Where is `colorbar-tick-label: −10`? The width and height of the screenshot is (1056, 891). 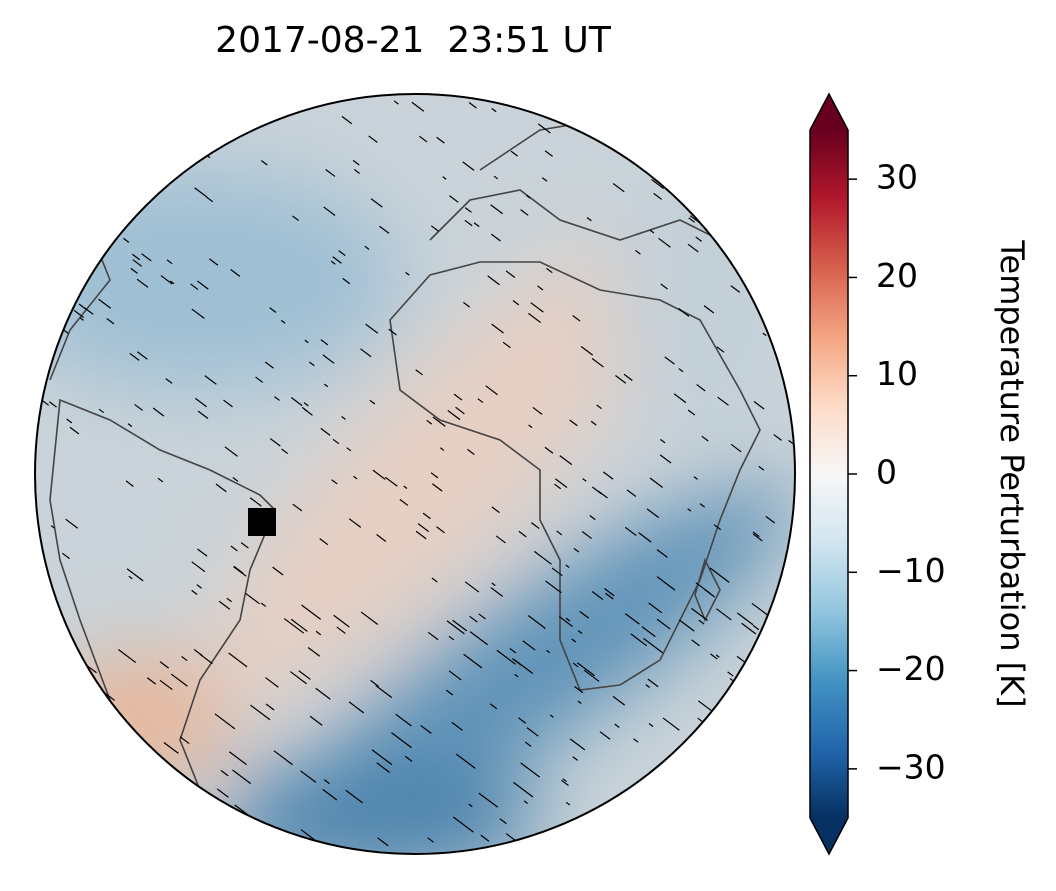 colorbar-tick-label: −10 is located at coordinates (911, 570).